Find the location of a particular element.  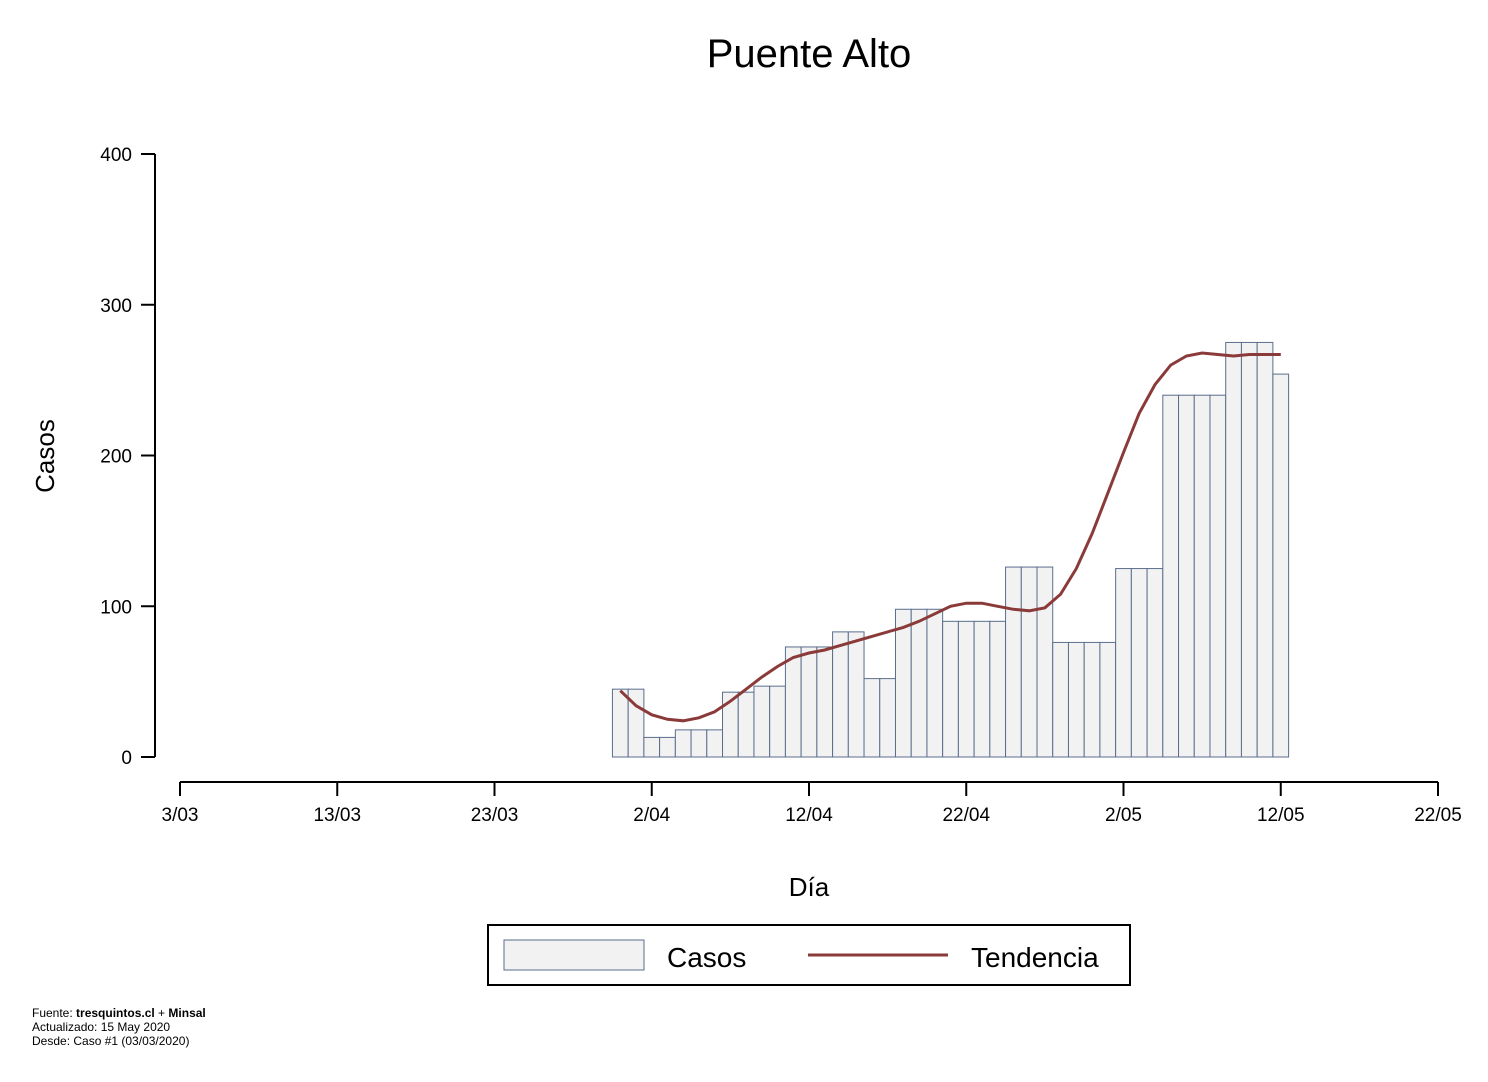

footer-source: Fuente: tresquintos.cl + Minsal is located at coordinates (119, 1013).